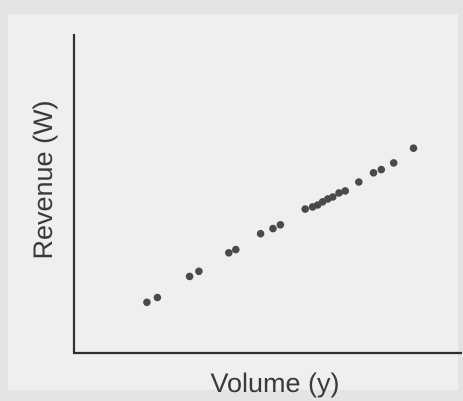 The width and height of the screenshot is (463, 401). Describe the element at coordinates (43, 179) in the screenshot. I see `y-axis-label: Revenue (W)` at that location.